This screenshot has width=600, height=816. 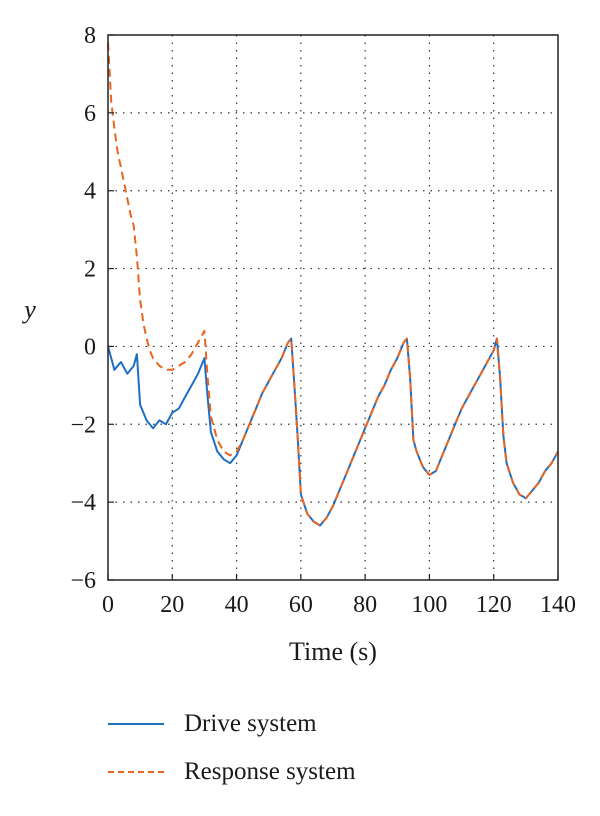 What do you see at coordinates (250, 723) in the screenshot?
I see `legend-label-drive-system: Drive system` at bounding box center [250, 723].